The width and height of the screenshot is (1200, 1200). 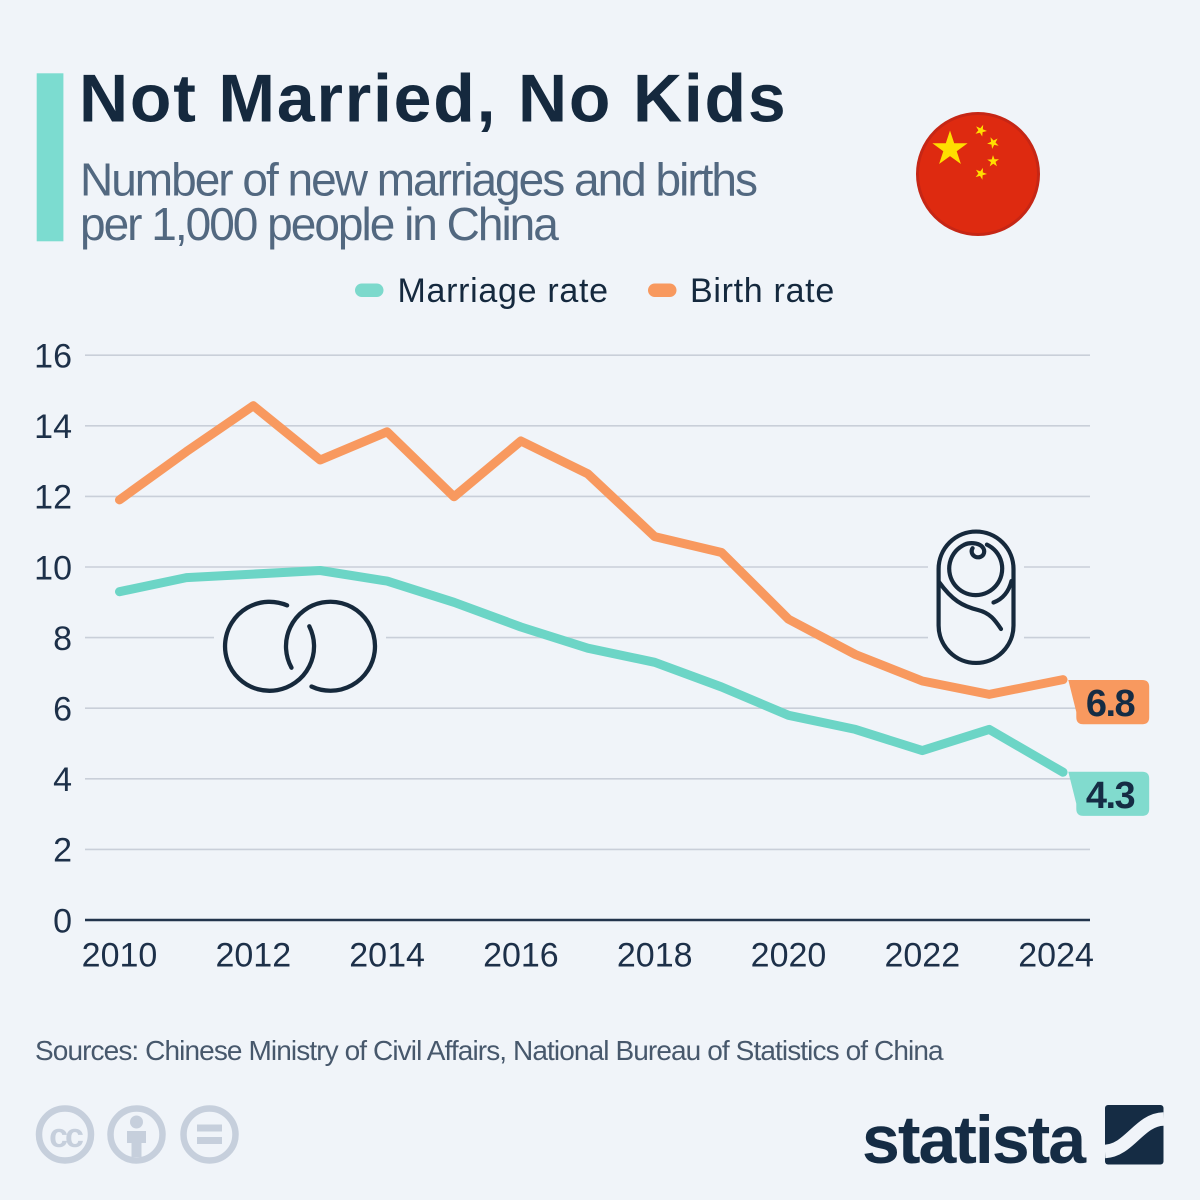 What do you see at coordinates (1056, 956) in the screenshot?
I see `svg-text: 2024` at bounding box center [1056, 956].